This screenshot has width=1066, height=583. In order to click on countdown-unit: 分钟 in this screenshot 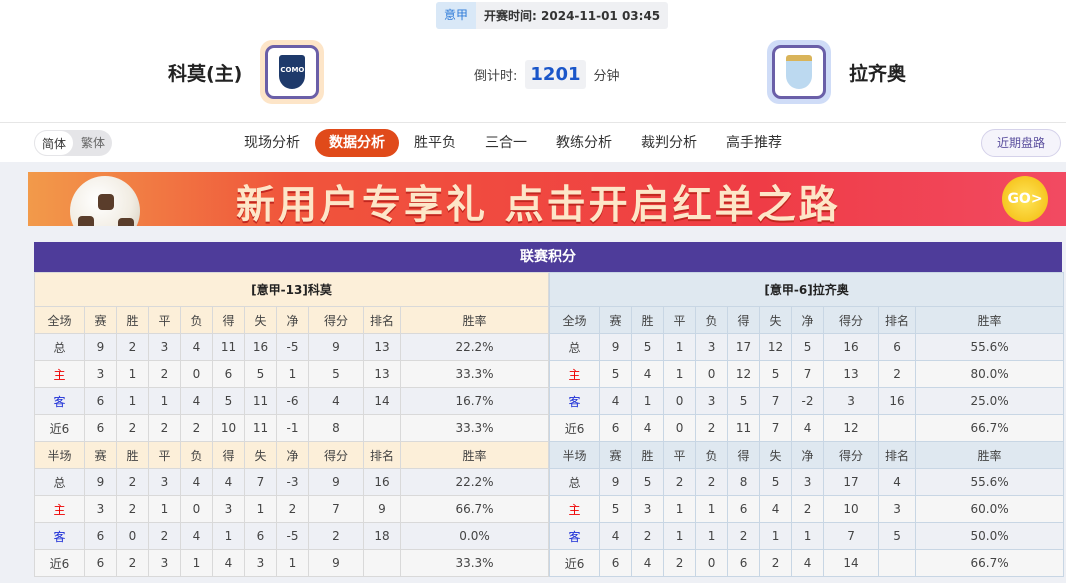, I will do `click(606, 76)`.